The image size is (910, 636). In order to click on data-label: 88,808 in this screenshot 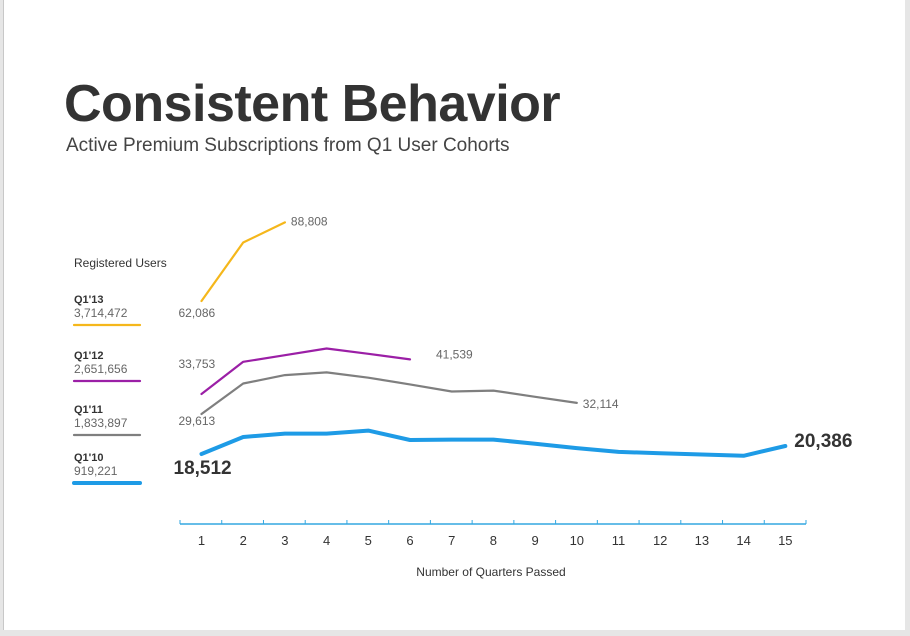, I will do `click(309, 221)`.